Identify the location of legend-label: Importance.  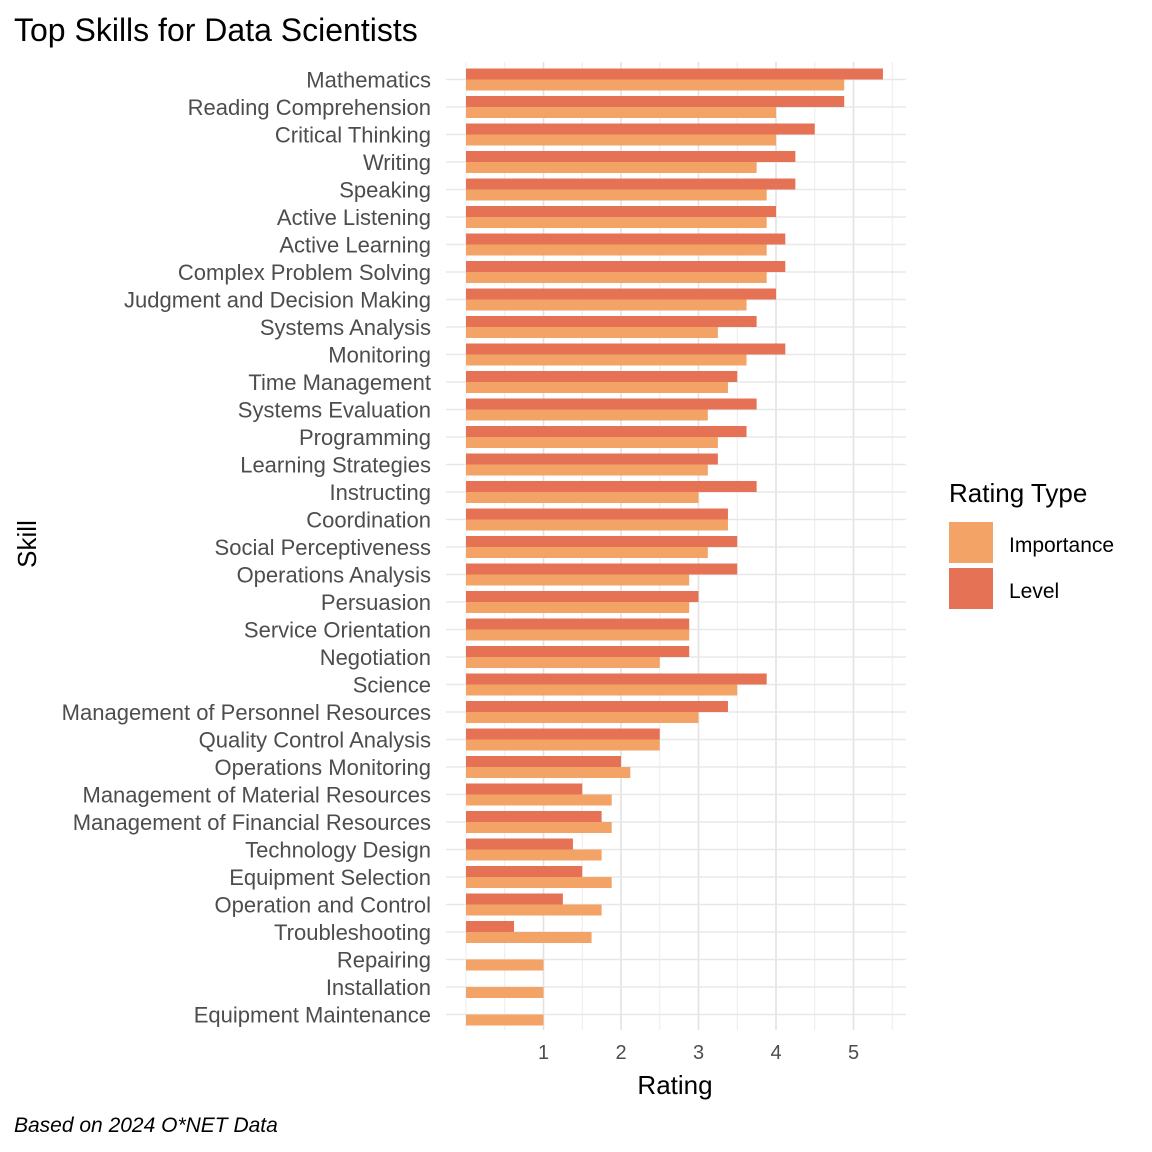
(1061, 545).